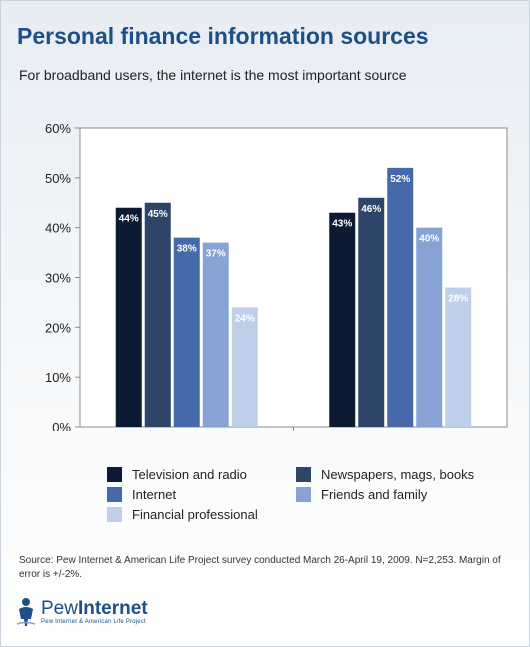 The image size is (530, 647). I want to click on legend-label: Newspapers, mags, books, so click(398, 474).